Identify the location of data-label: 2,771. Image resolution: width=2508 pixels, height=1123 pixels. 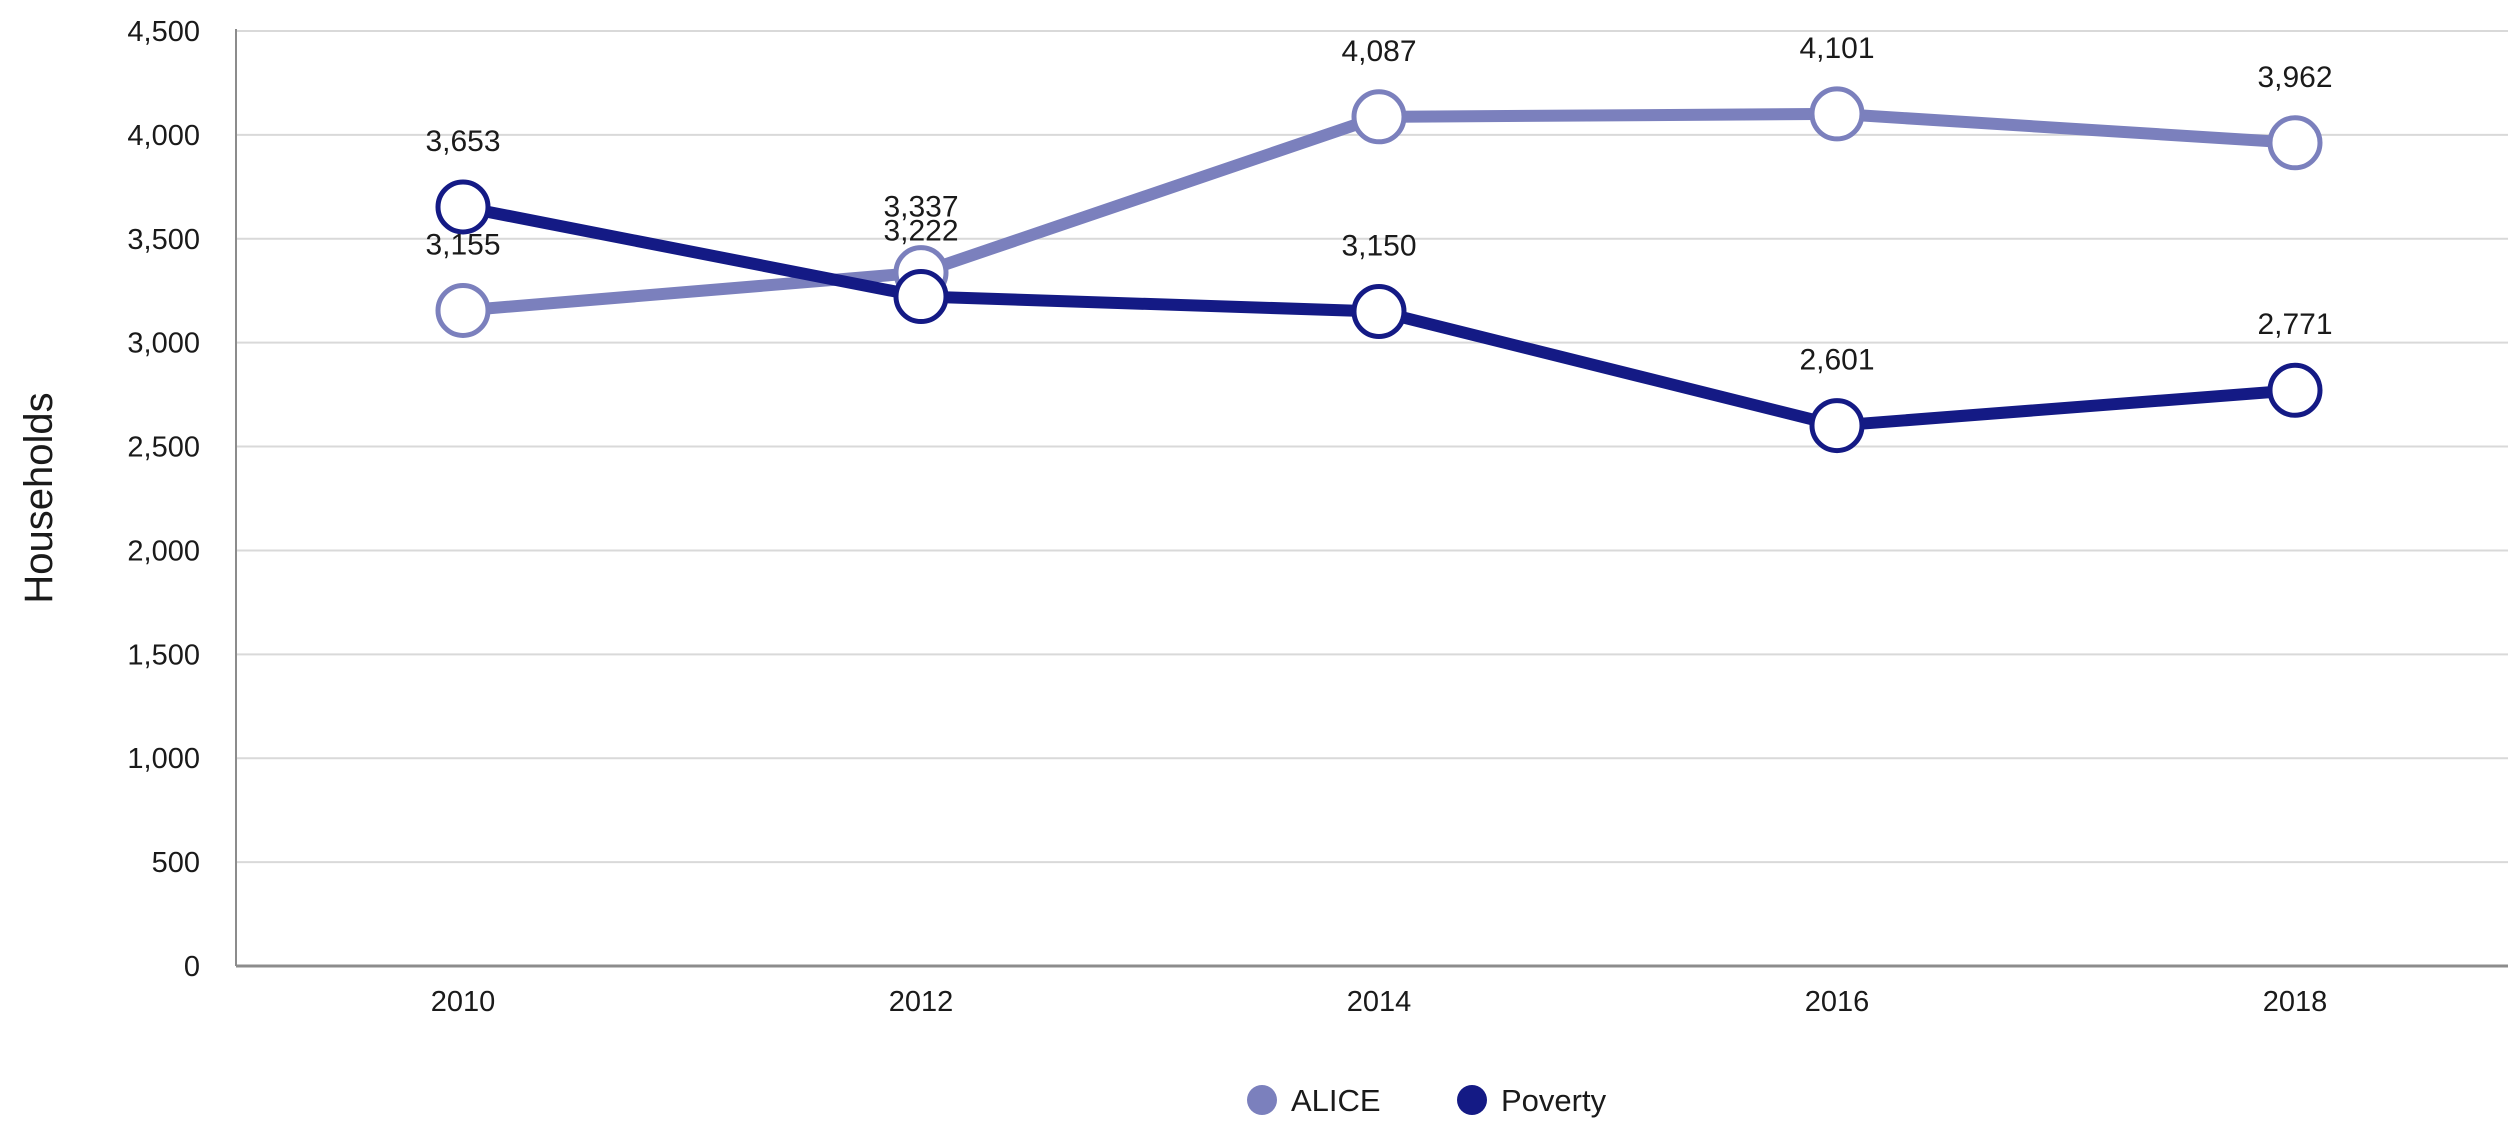
(2294, 324).